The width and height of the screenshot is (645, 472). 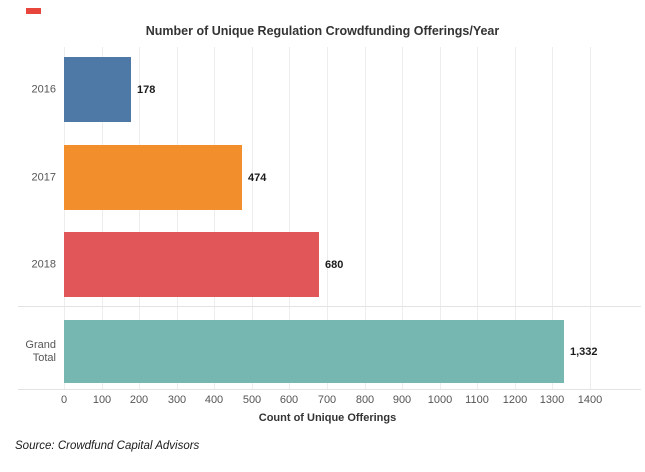 I want to click on bar-value-label-grand-total: 1,332, so click(x=584, y=351).